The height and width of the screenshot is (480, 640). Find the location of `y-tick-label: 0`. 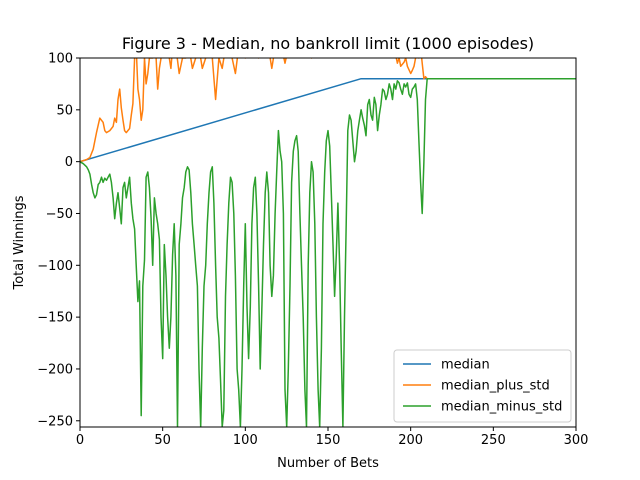

y-tick-label: 0 is located at coordinates (69, 162).